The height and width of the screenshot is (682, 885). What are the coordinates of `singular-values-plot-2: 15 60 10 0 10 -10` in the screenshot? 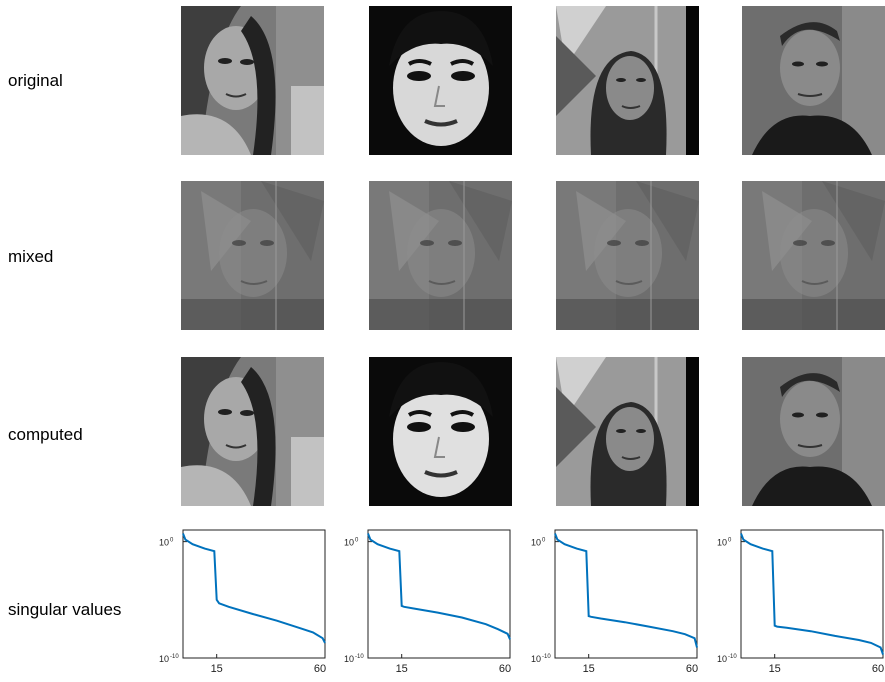 It's located at (427, 597).